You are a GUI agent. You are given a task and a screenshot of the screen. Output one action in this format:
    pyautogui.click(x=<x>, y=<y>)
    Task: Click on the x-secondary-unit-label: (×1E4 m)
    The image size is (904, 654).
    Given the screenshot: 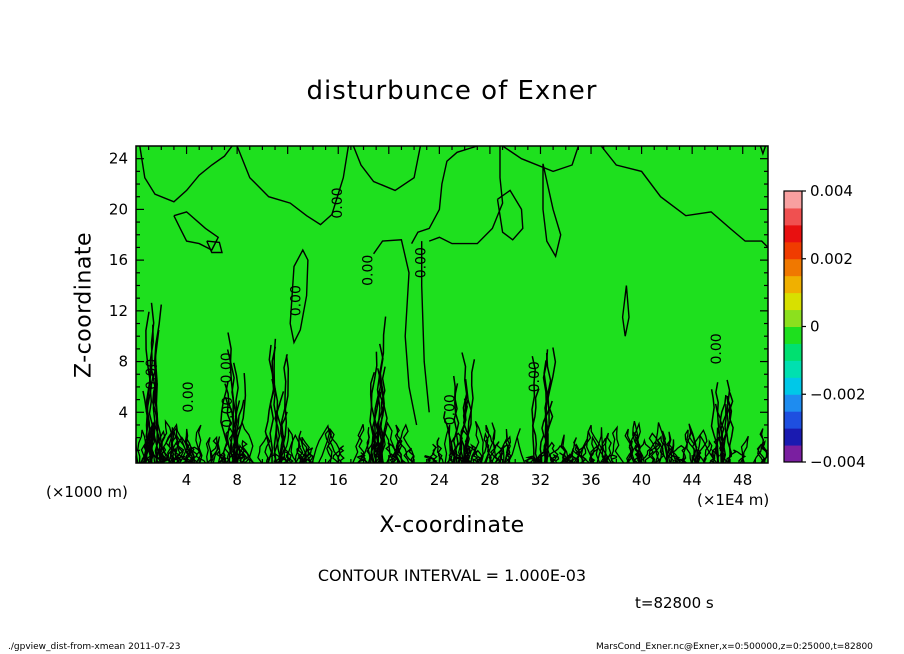 What is the action you would take?
    pyautogui.click(x=733, y=500)
    